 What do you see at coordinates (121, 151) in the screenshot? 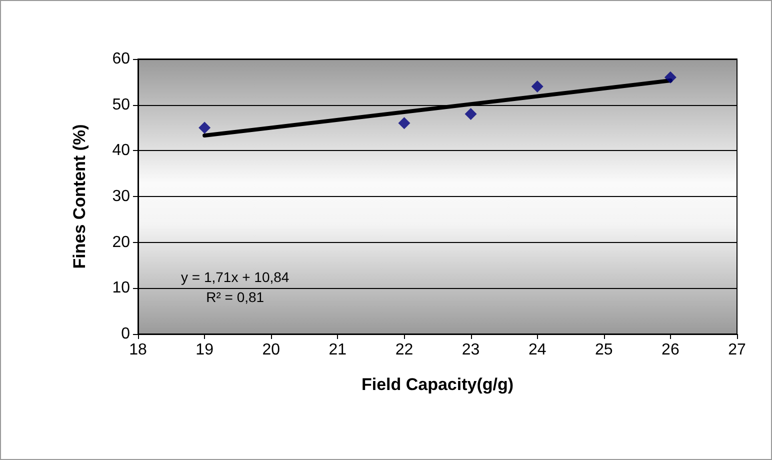
I see `y-tick-label: 40` at bounding box center [121, 151].